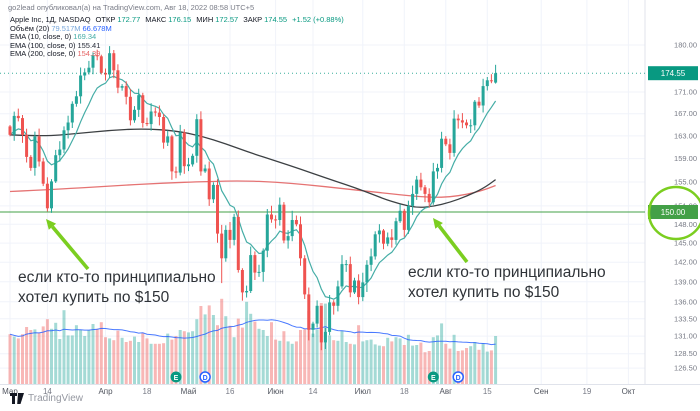 The width and height of the screenshot is (700, 411). What do you see at coordinates (629, 391) in the screenshot?
I see `time-axis-label: Окт` at bounding box center [629, 391].